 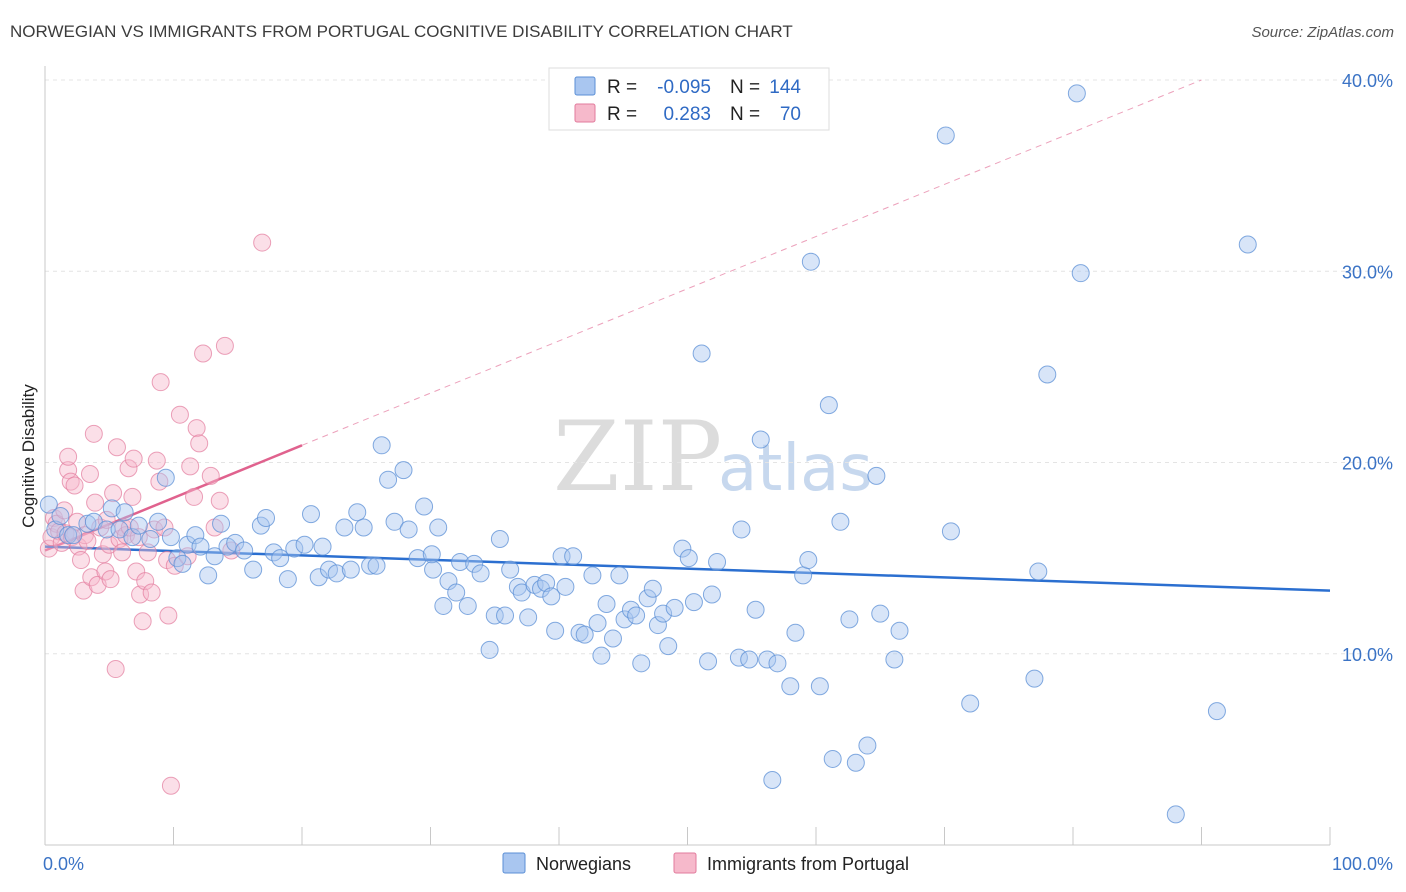 I want to click on watermark-atlas: atlas, so click(x=795, y=469).